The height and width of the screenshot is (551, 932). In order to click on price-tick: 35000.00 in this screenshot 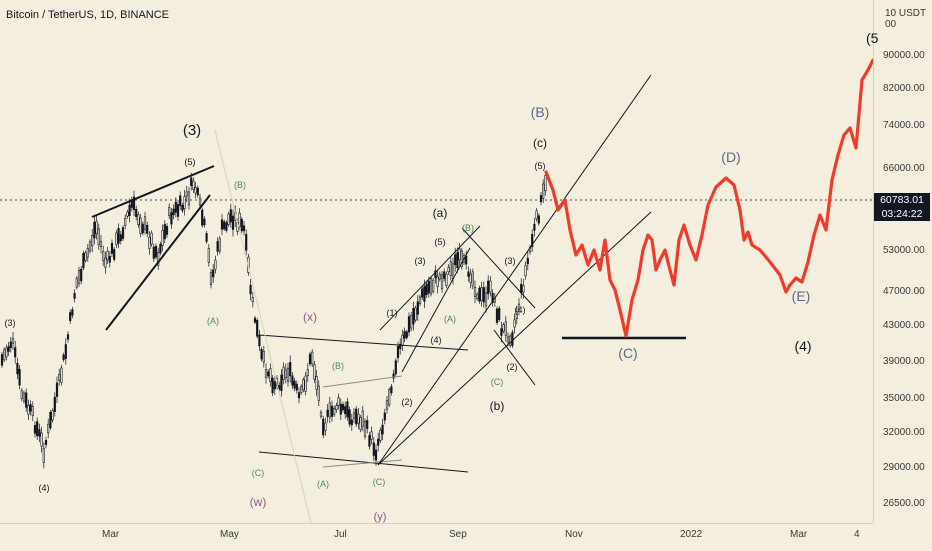, I will do `click(904, 398)`.